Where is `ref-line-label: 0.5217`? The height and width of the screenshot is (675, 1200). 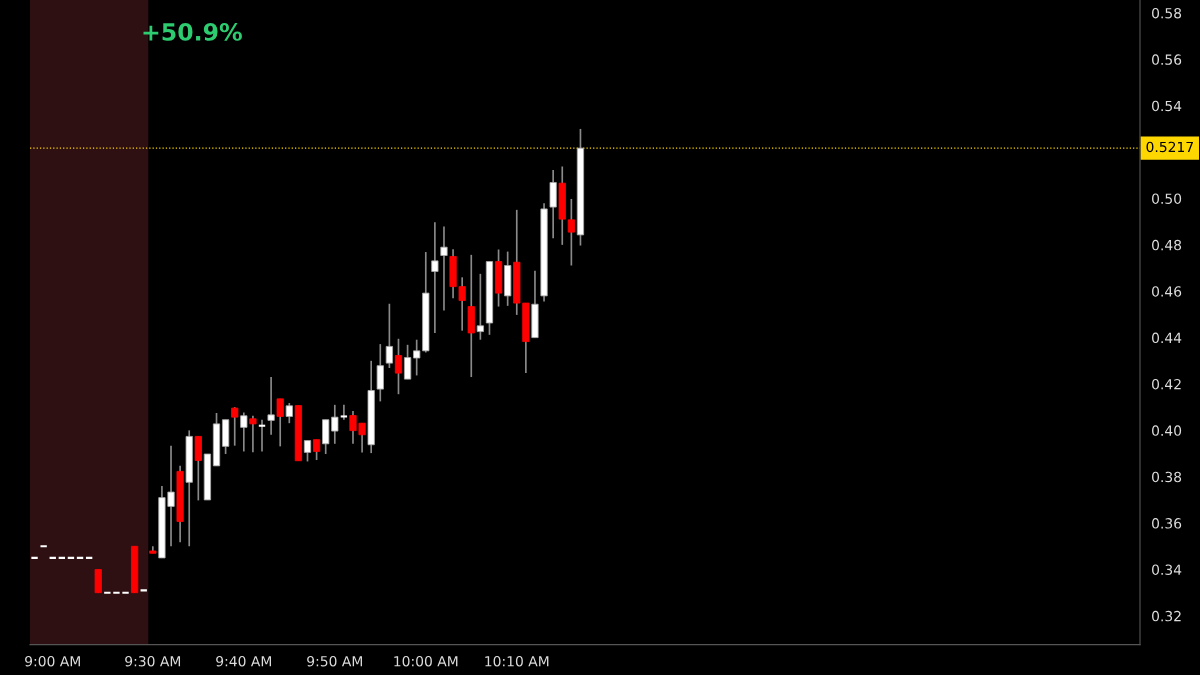
ref-line-label: 0.5217 is located at coordinates (1169, 147).